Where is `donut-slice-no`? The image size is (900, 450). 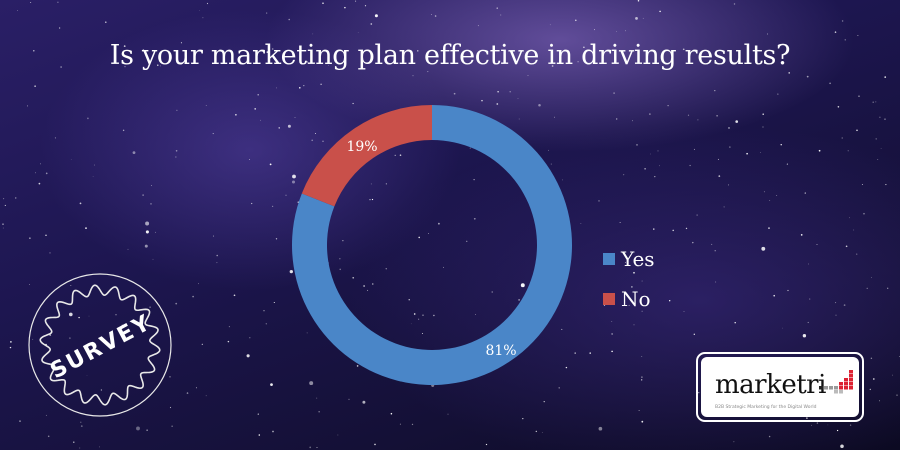 donut-slice-no is located at coordinates (366, 156).